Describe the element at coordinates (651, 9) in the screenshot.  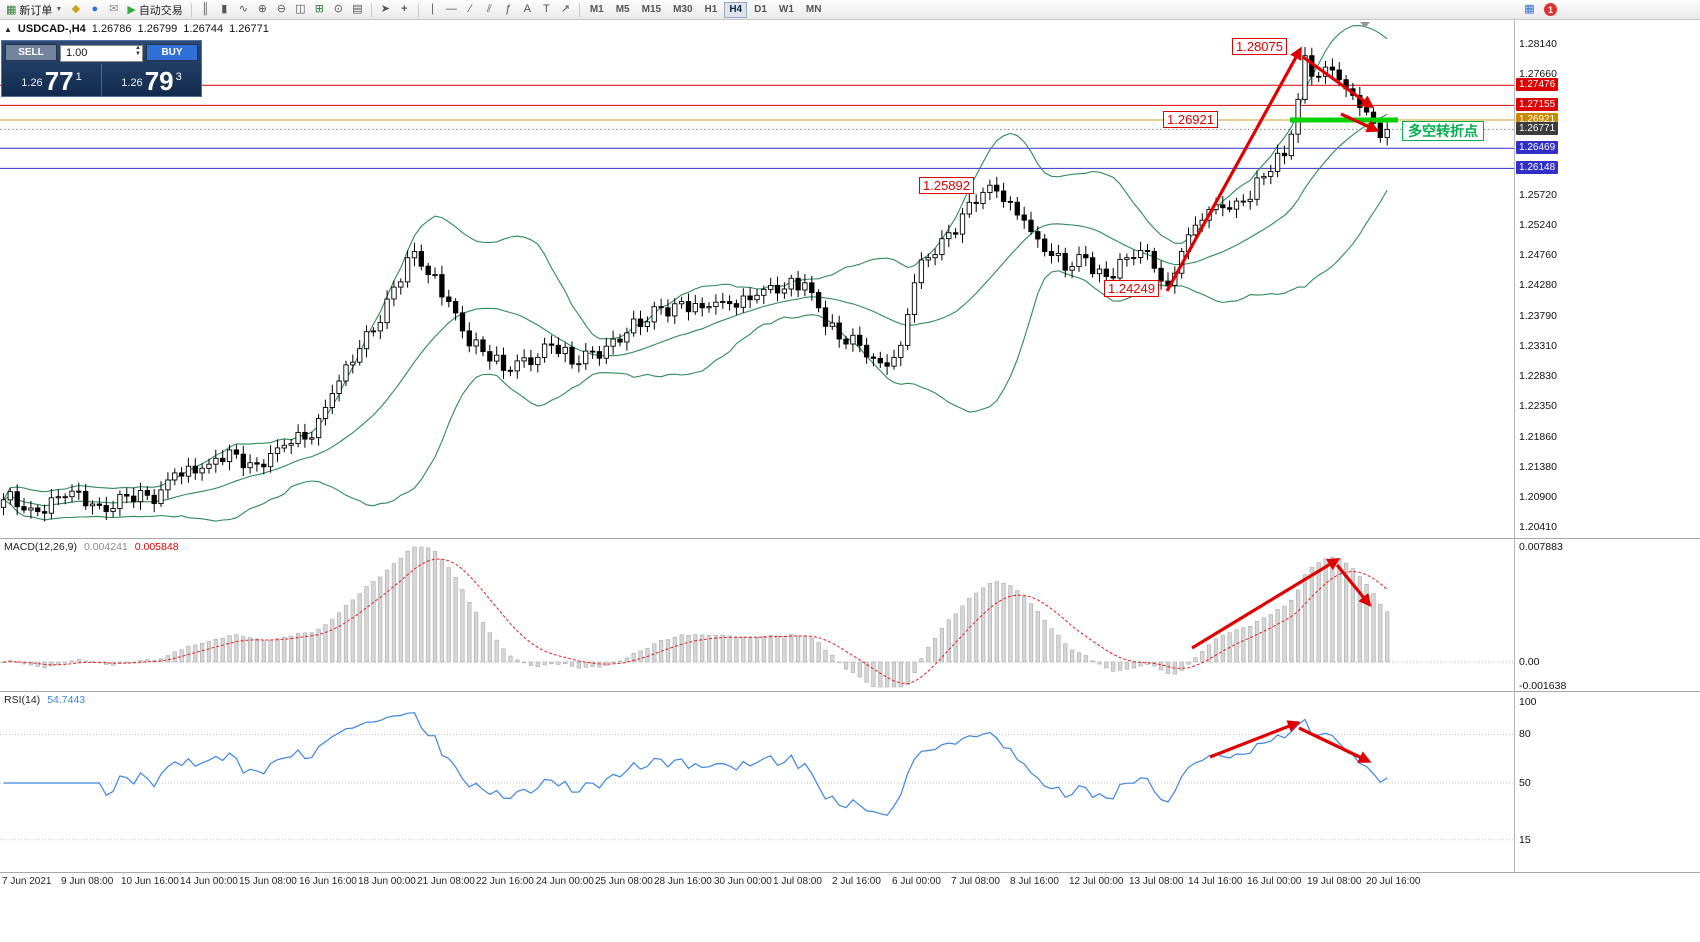
I see `tf-m15-button: M15` at that location.